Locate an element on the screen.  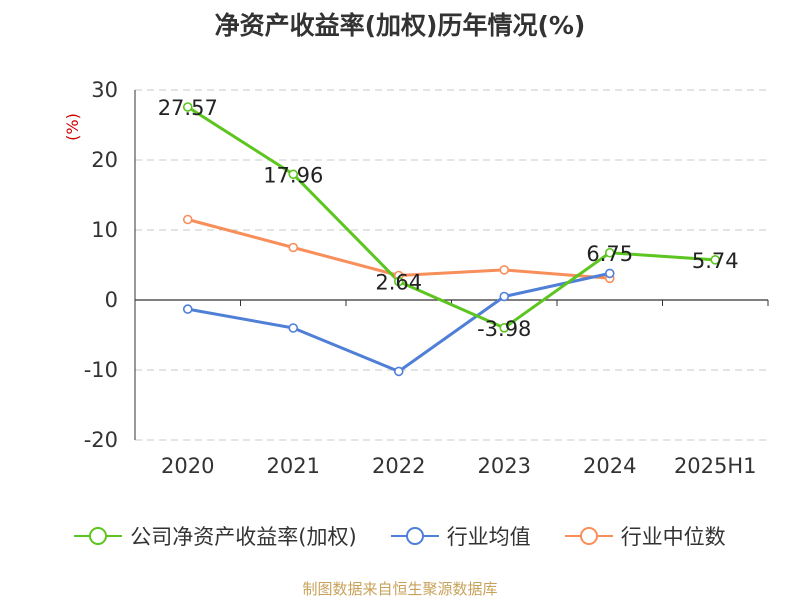
y-tick-label: 20 is located at coordinates (104, 160).